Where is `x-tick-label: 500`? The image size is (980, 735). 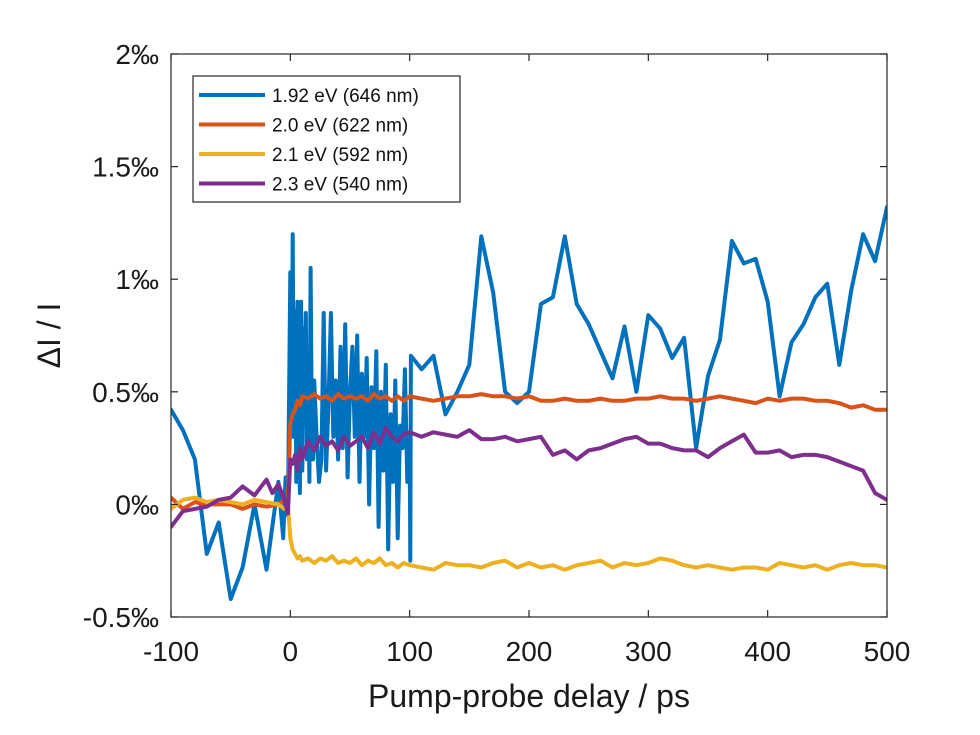 x-tick-label: 500 is located at coordinates (887, 651).